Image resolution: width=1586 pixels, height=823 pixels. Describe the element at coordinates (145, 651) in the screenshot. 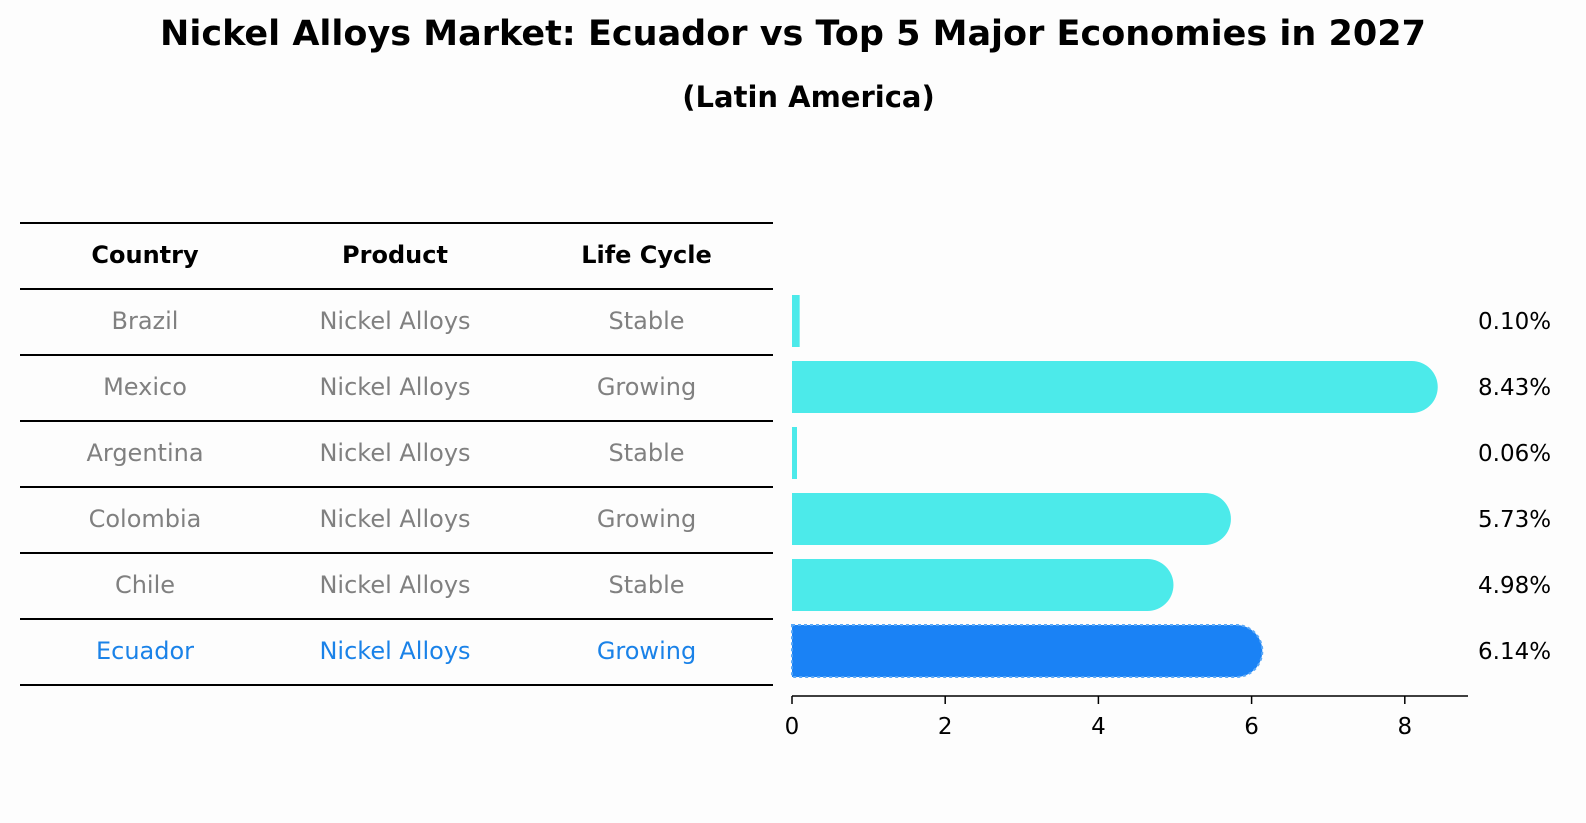

I see `cell-country-highlight: Ecuador` at that location.